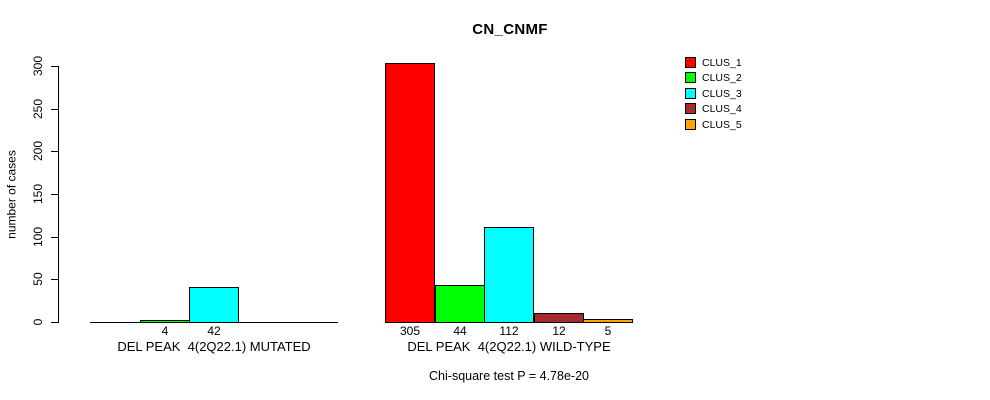 The height and width of the screenshot is (400, 990). Describe the element at coordinates (509, 346) in the screenshot. I see `group-label-wild-type: DEL PEAK 4(2Q22.1) WILD-TYPE` at that location.